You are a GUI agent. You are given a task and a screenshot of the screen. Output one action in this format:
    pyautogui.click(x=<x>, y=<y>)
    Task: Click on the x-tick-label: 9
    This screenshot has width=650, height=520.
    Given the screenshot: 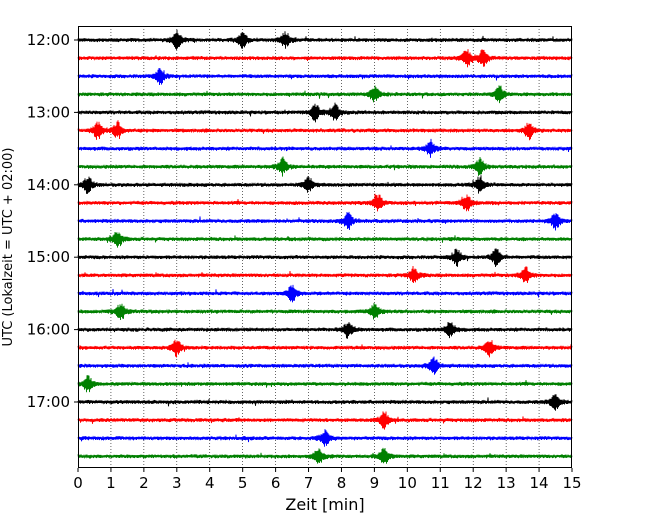 What is the action you would take?
    pyautogui.click(x=375, y=483)
    